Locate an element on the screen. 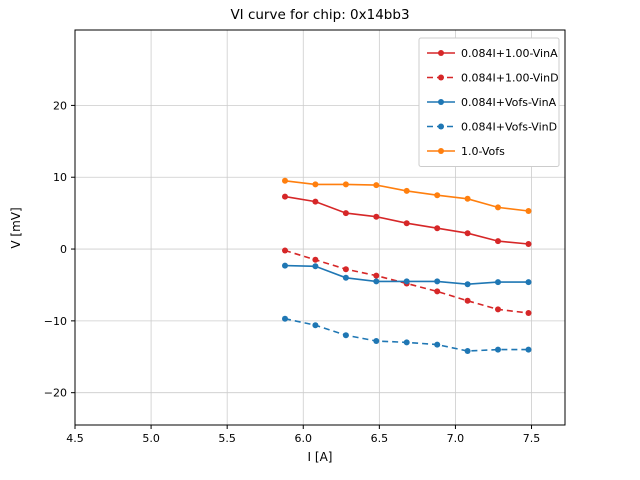  y-axis-label: V [mV] is located at coordinates (16, 227).